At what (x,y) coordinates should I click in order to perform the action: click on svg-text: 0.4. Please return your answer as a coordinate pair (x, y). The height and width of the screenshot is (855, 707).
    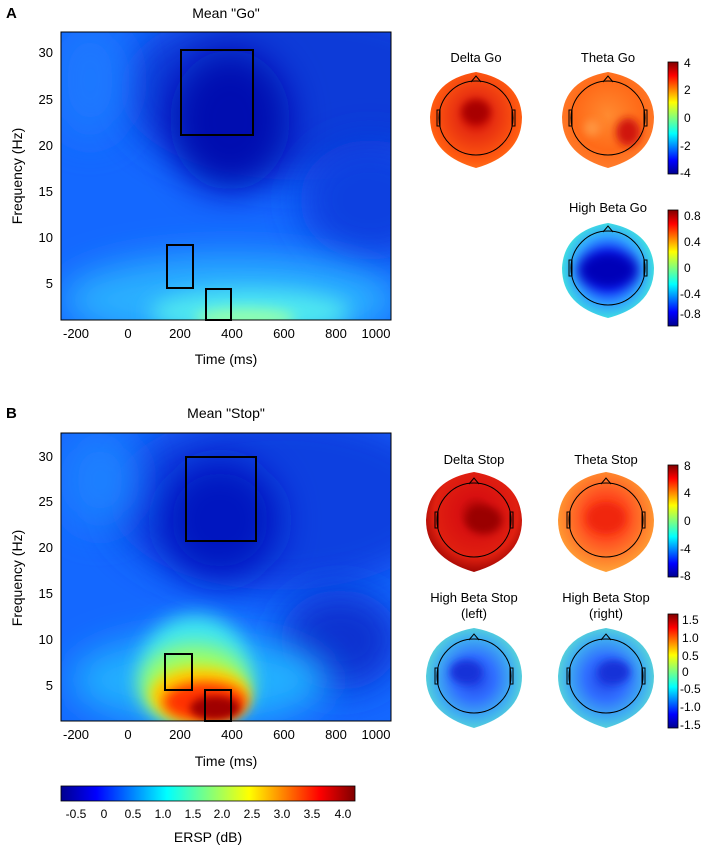
    Looking at the image, I should click on (692, 242).